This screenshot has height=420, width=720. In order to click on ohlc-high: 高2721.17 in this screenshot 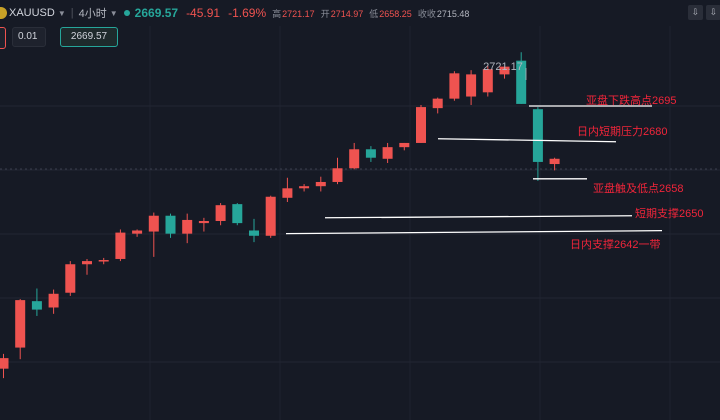, I will do `click(293, 13)`.